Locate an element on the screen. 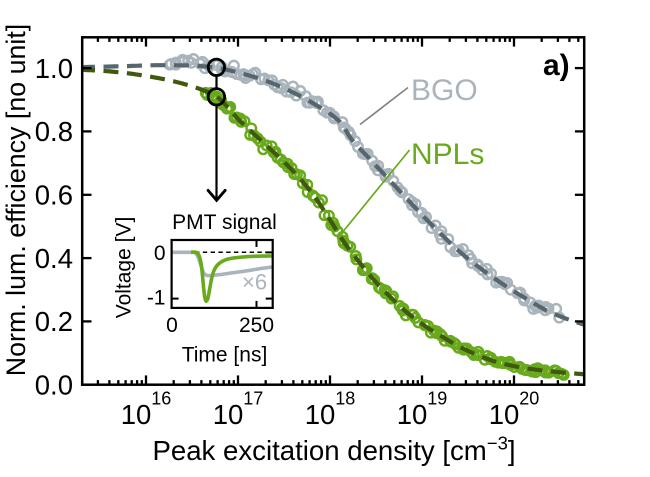  svg-text: 0.8 is located at coordinates (54, 131).